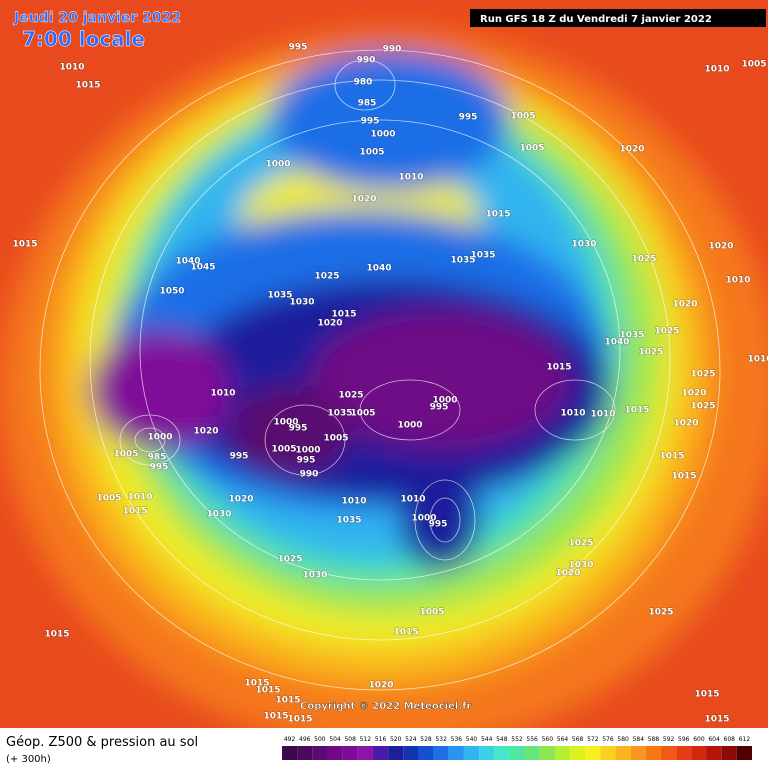 The width and height of the screenshot is (768, 768). I want to click on scale-label: 600, so click(699, 739).